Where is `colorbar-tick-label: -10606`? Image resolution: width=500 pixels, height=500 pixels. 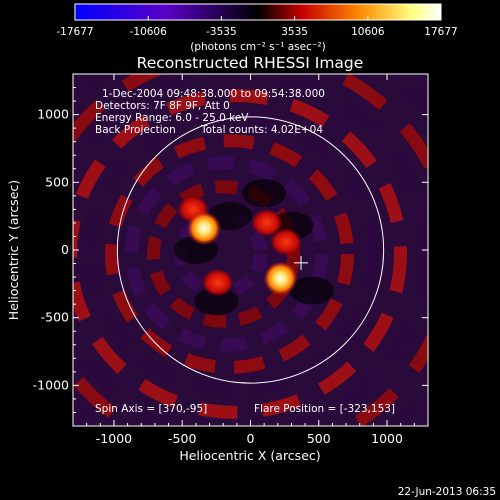
colorbar-tick-label: -10606 is located at coordinates (149, 32).